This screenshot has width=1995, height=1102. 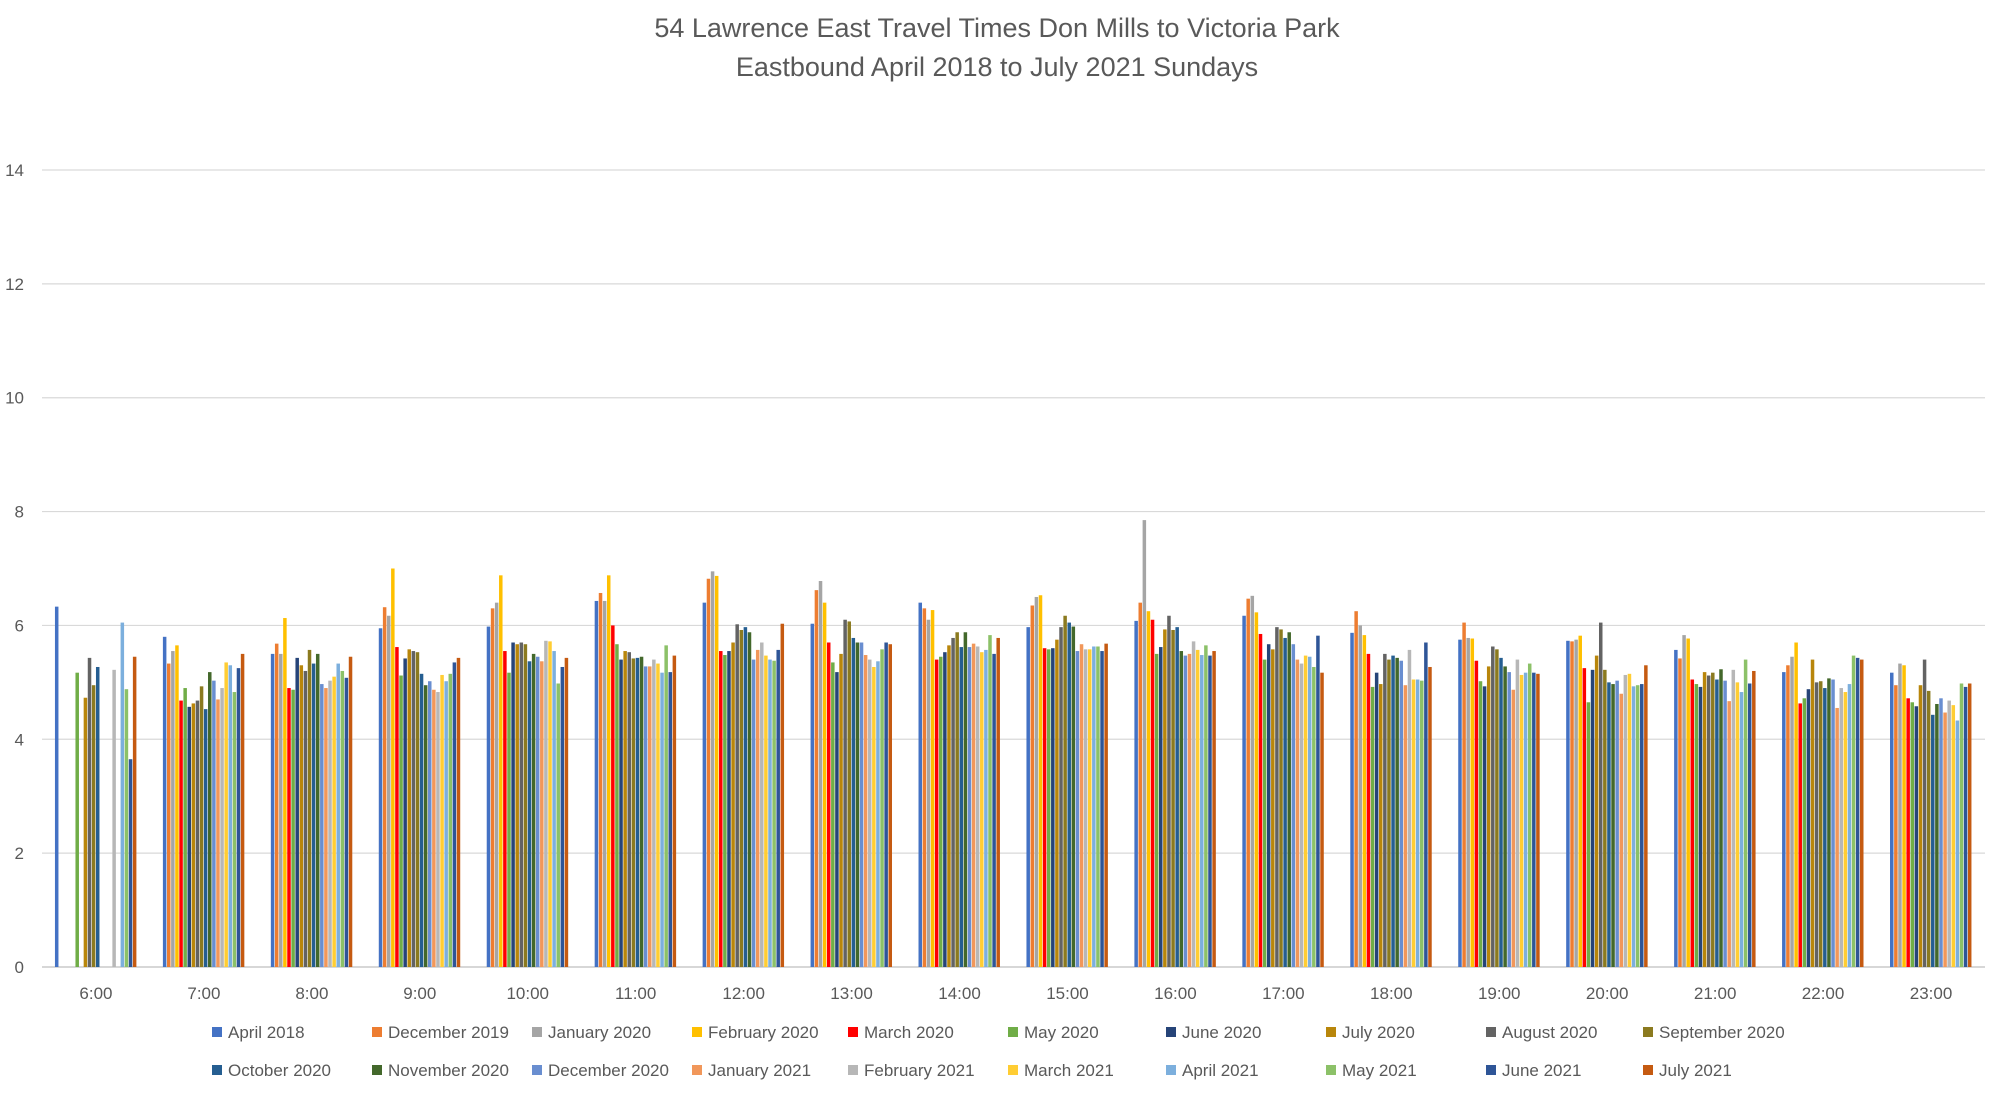 I want to click on legend-item: May 2021, so click(x=1371, y=1070).